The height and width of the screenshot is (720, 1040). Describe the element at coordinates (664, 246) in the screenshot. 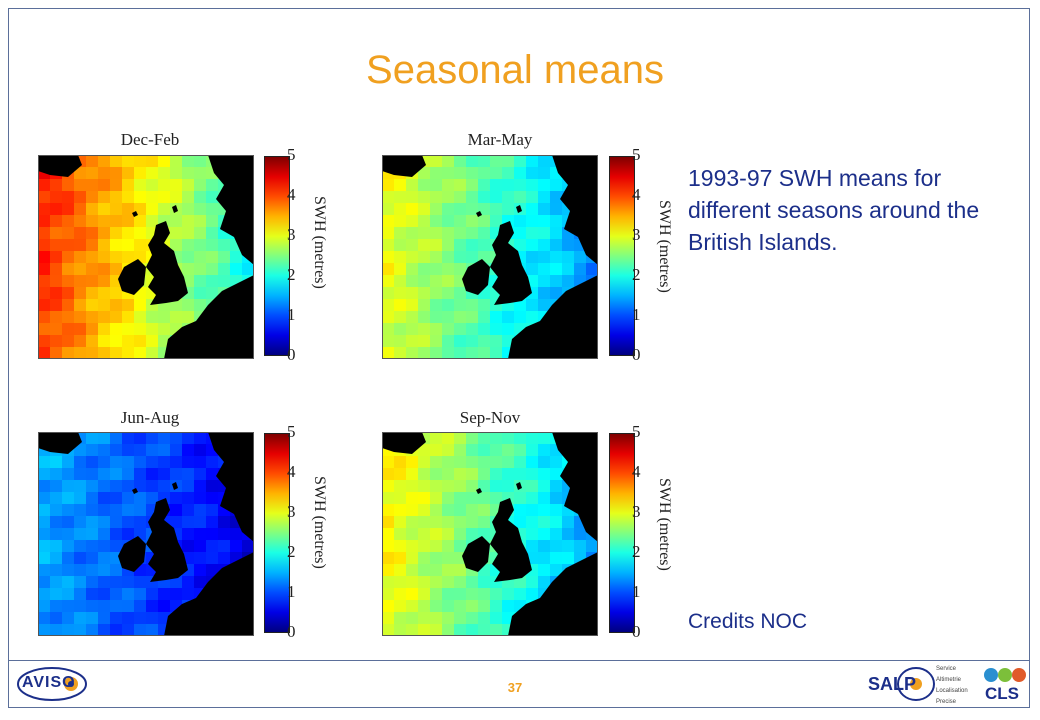

I see `colorbar-label-mar-may: SWH (metres)` at that location.